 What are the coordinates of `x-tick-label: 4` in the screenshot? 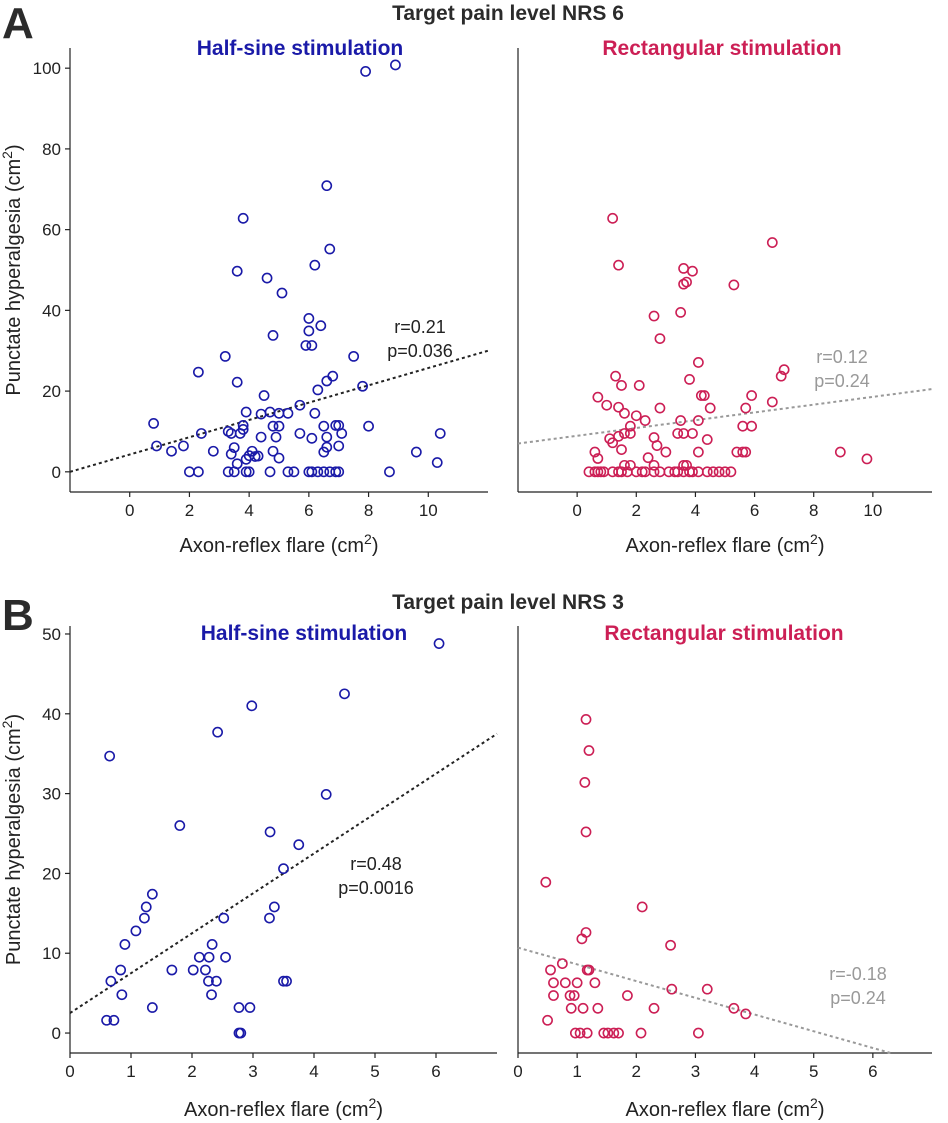 It's located at (754, 1071).